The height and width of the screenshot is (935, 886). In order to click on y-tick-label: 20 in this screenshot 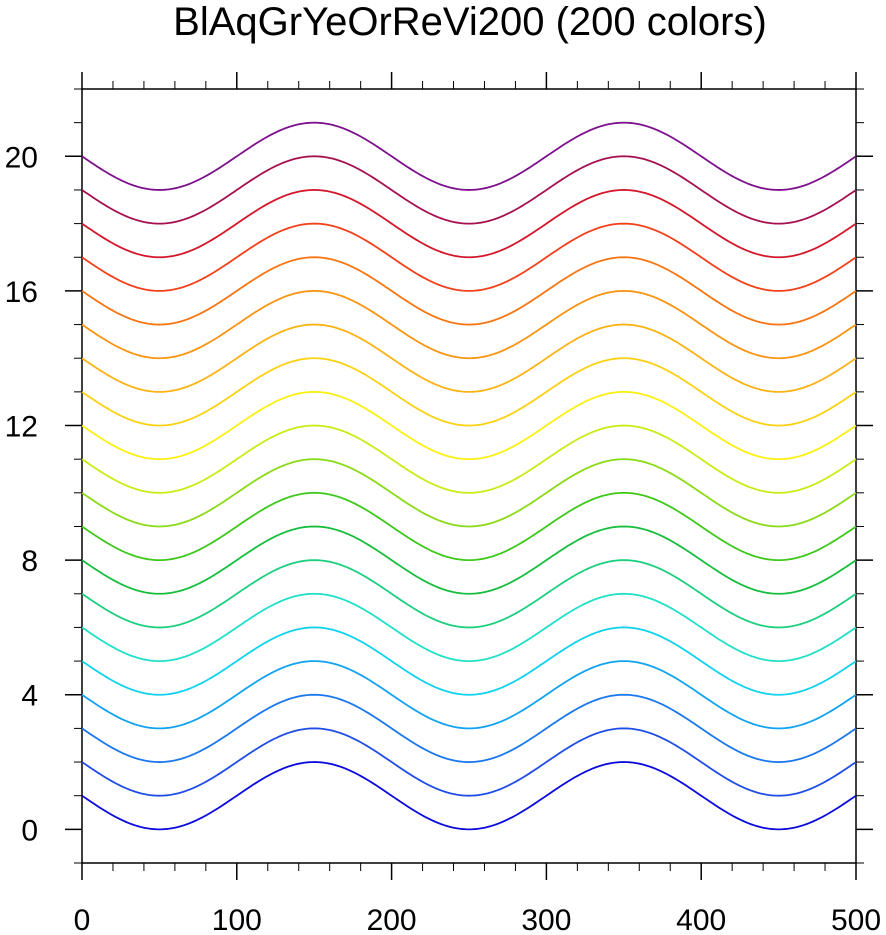, I will do `click(21, 157)`.